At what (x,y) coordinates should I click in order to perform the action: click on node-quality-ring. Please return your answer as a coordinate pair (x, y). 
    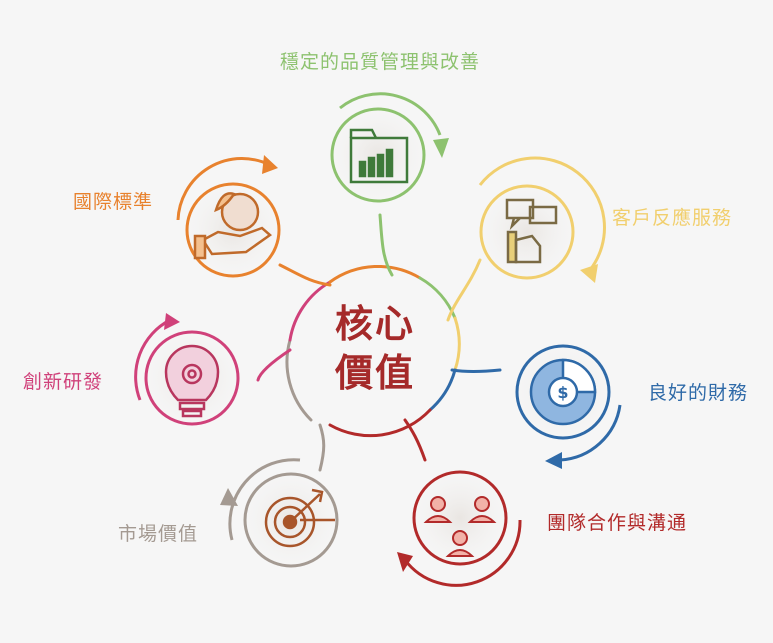
    Looking at the image, I should click on (378, 155).